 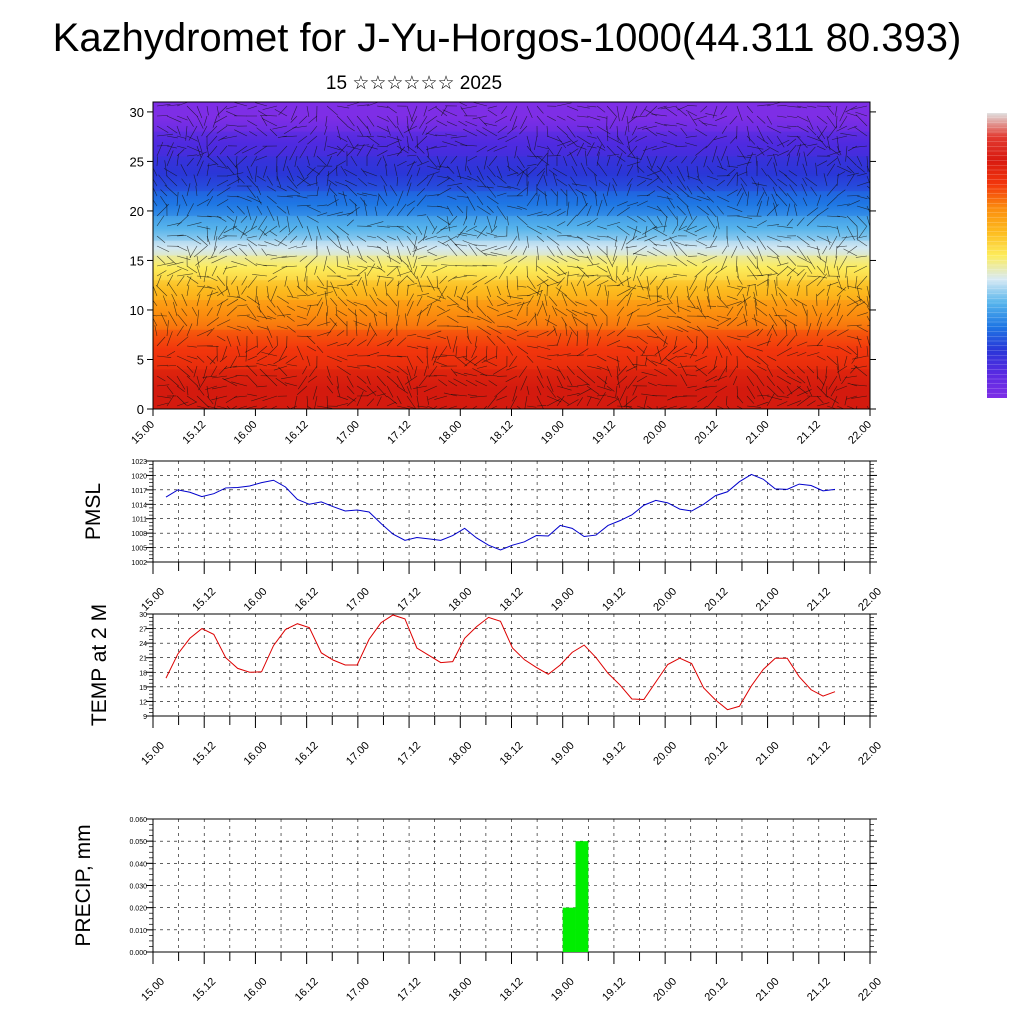 What do you see at coordinates (140, 359) in the screenshot?
I see `y-tick-label: 5` at bounding box center [140, 359].